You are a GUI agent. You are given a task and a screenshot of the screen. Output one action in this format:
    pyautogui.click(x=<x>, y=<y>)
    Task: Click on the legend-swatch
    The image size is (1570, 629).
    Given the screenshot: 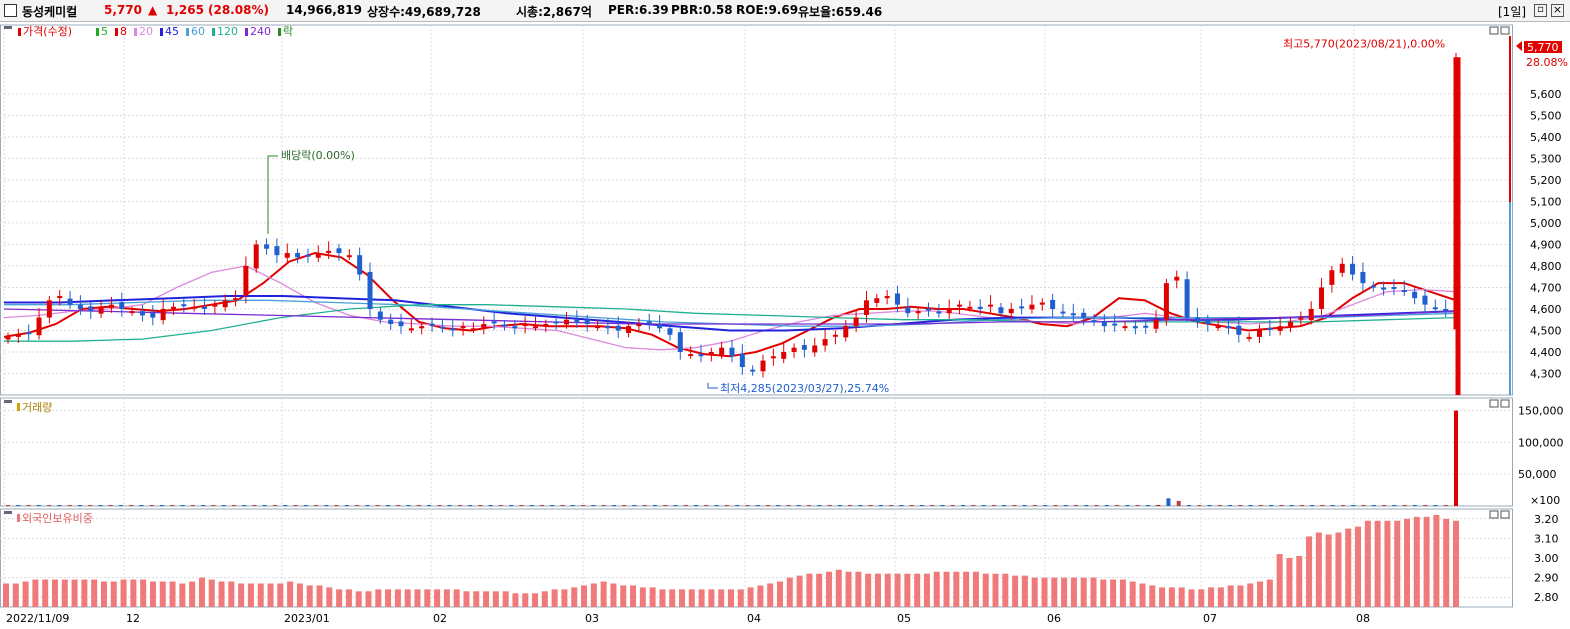 What is the action you would take?
    pyautogui.click(x=19, y=32)
    